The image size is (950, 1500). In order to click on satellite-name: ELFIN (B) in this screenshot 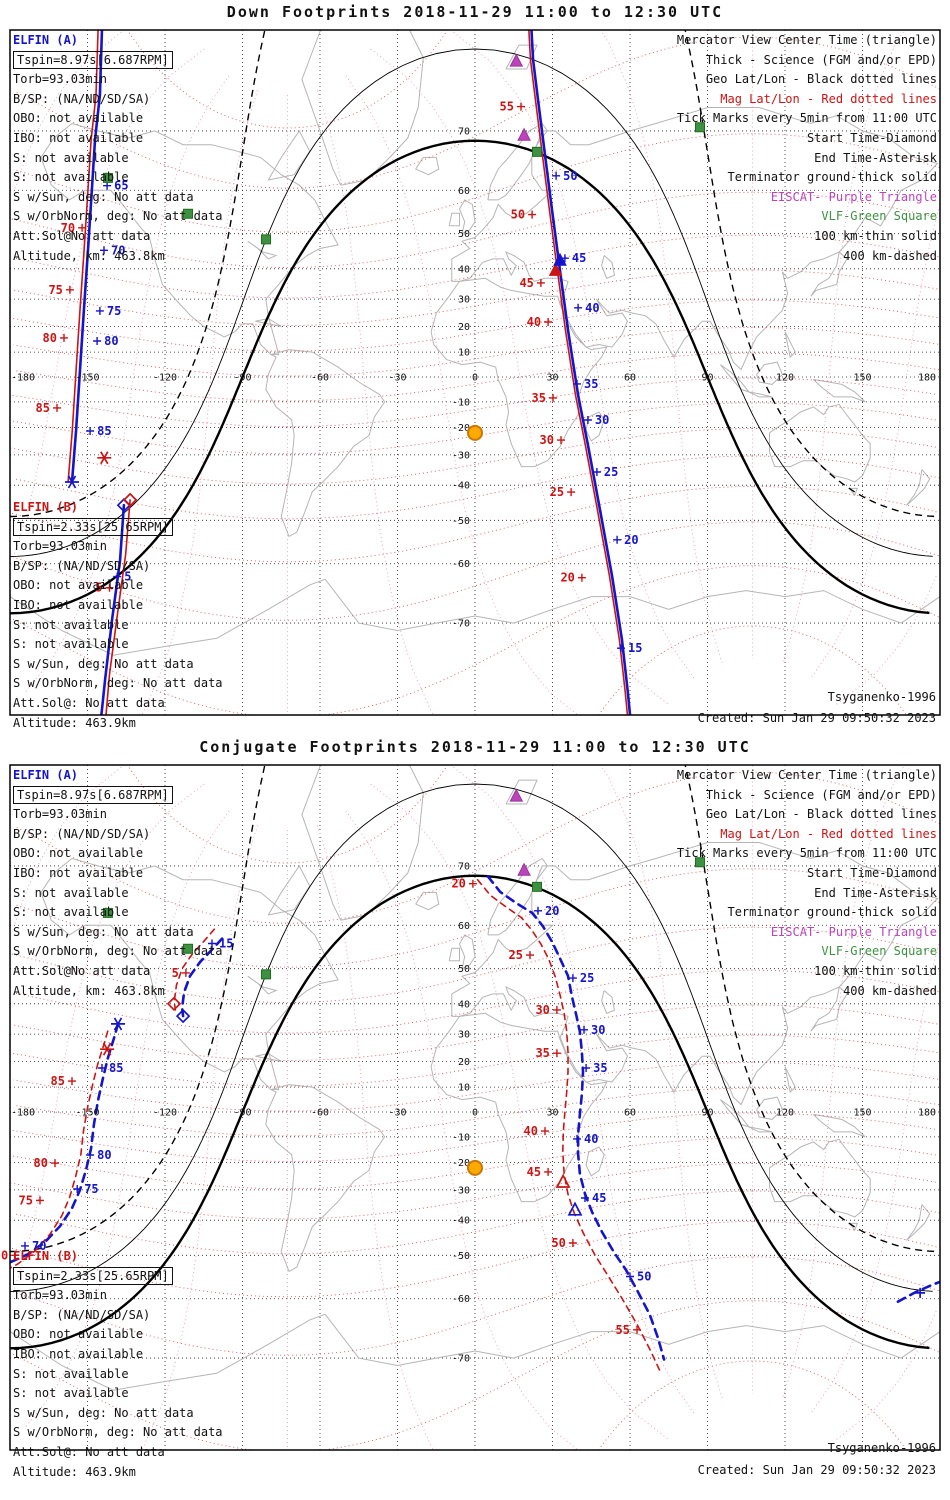, I will do `click(46, 1256)`.